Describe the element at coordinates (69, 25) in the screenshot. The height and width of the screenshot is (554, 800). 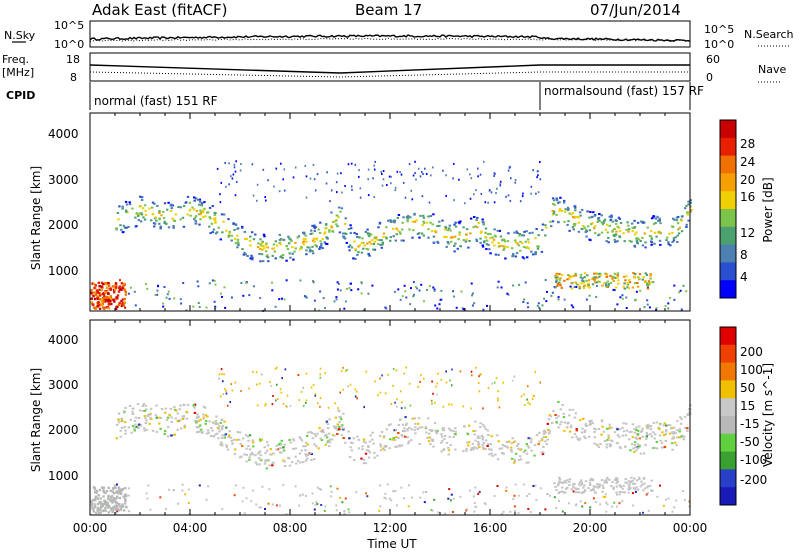
I see `noise-left-tick-top: 10^5` at that location.